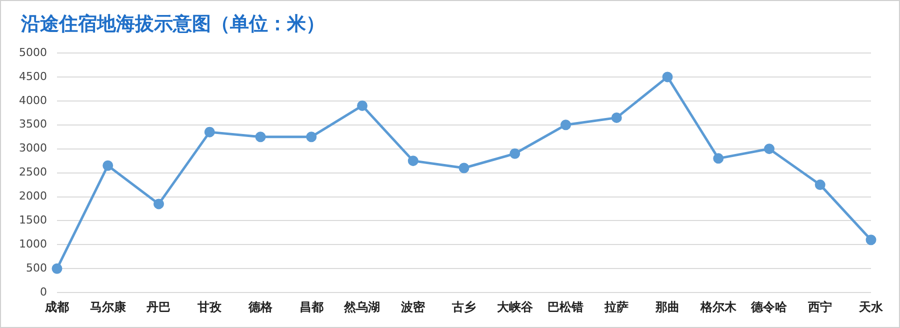  Describe the element at coordinates (32, 148) in the screenshot. I see `y-tick-label: 3000` at that location.